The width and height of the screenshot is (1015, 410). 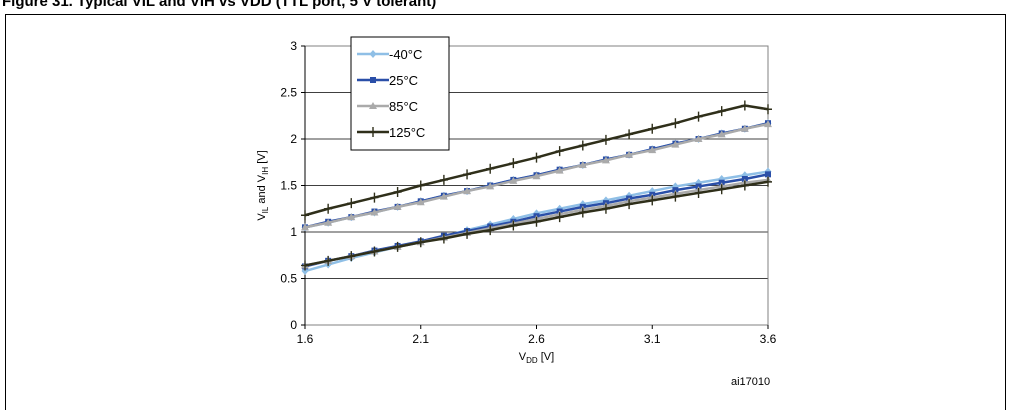 I want to click on legend-label: 25°C, so click(x=403, y=80).